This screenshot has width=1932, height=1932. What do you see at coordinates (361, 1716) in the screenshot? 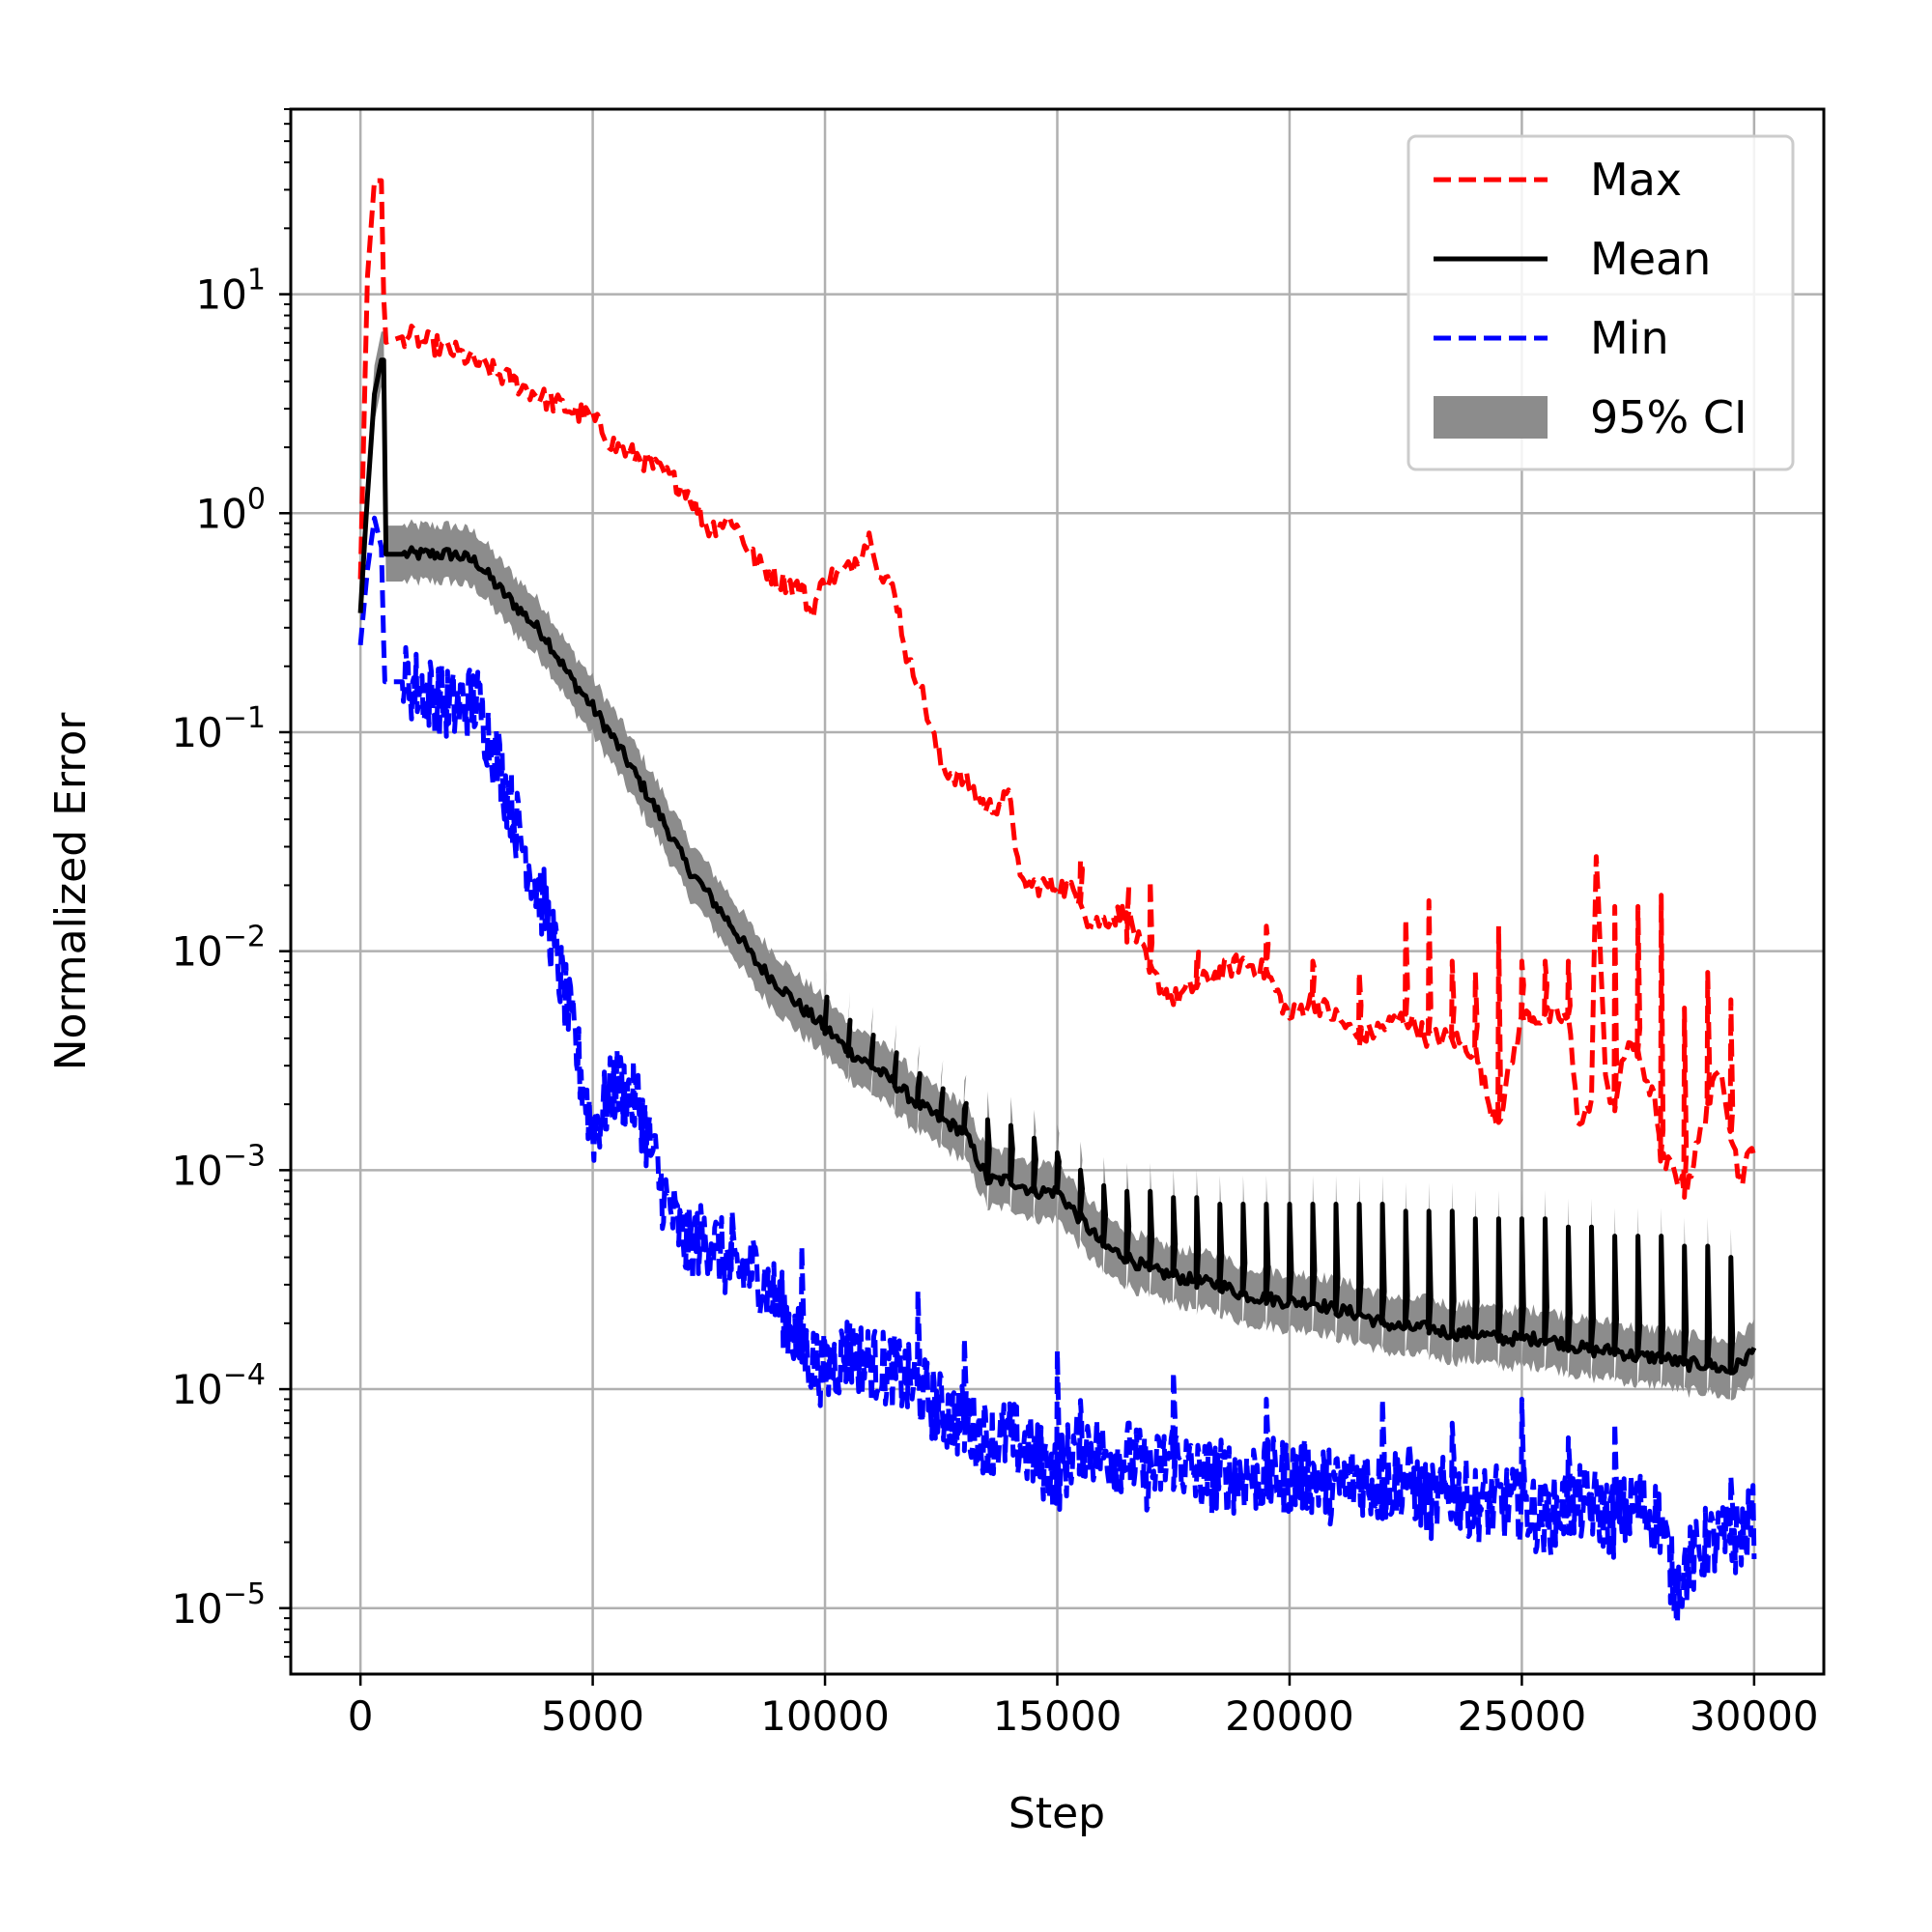
I see `x-tick-label: 0` at bounding box center [361, 1716].